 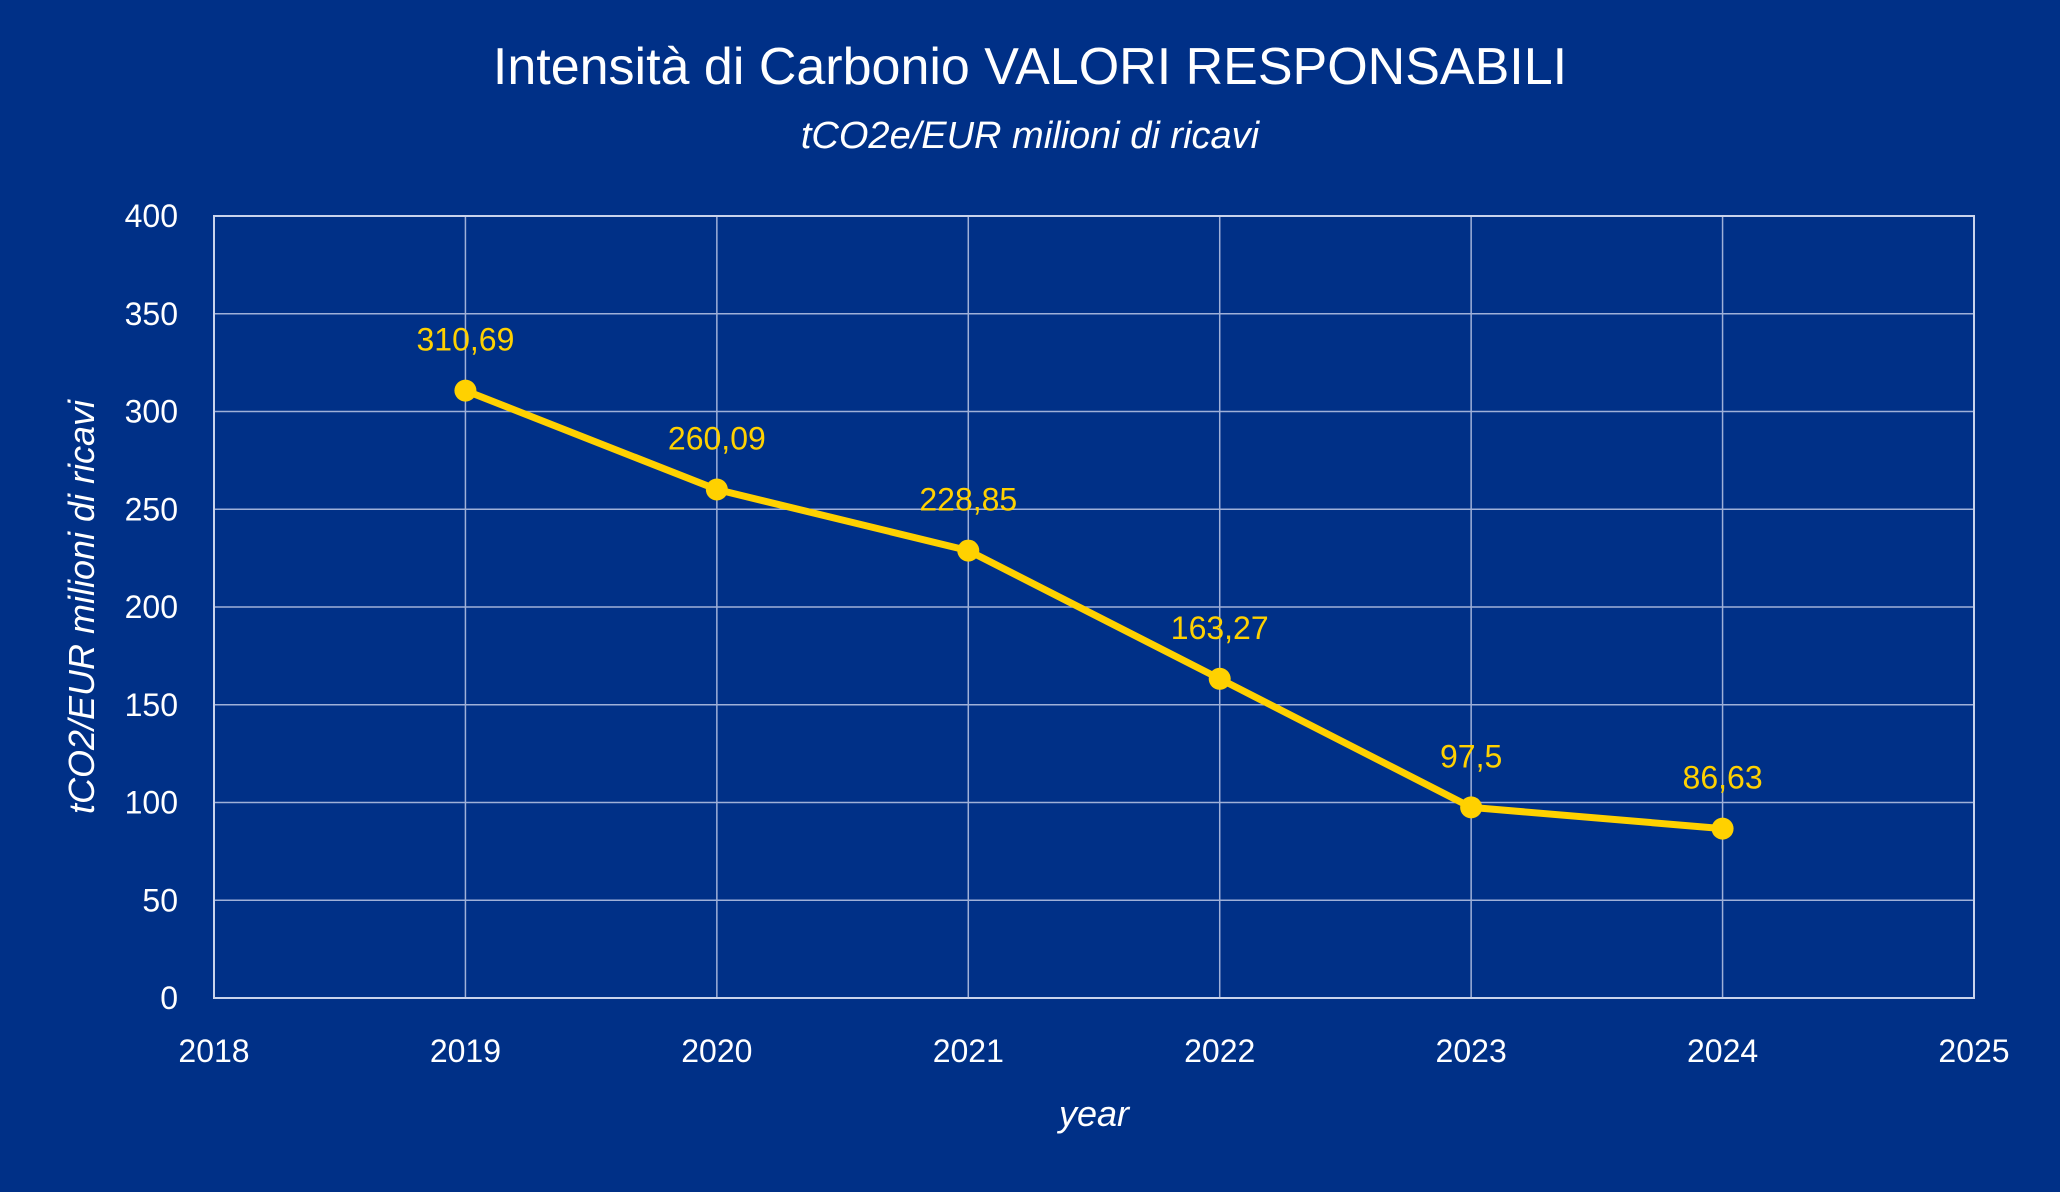 What do you see at coordinates (1219, 1051) in the screenshot?
I see `x-tick-label: 2022` at bounding box center [1219, 1051].